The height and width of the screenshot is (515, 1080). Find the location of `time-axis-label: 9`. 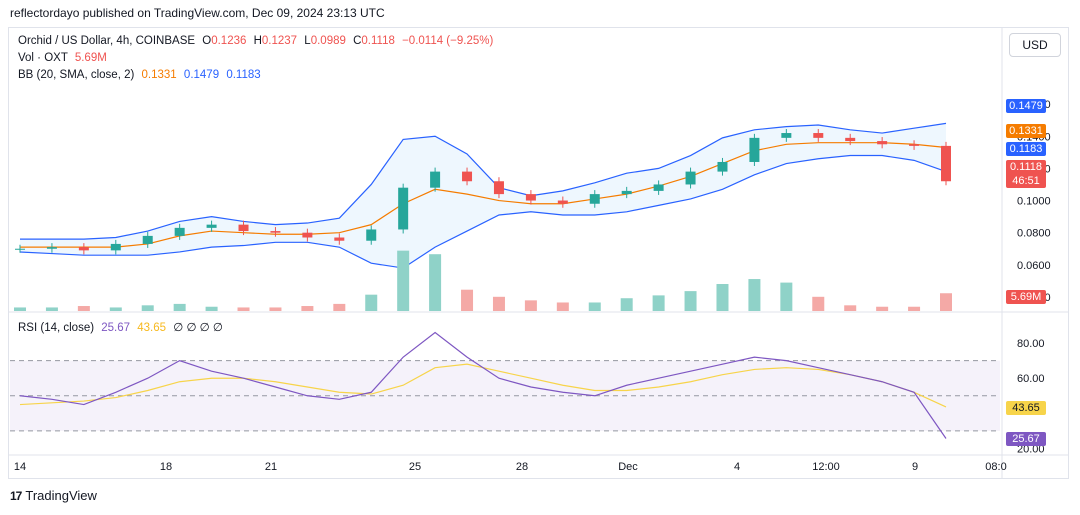

time-axis-label: 9 is located at coordinates (915, 467).